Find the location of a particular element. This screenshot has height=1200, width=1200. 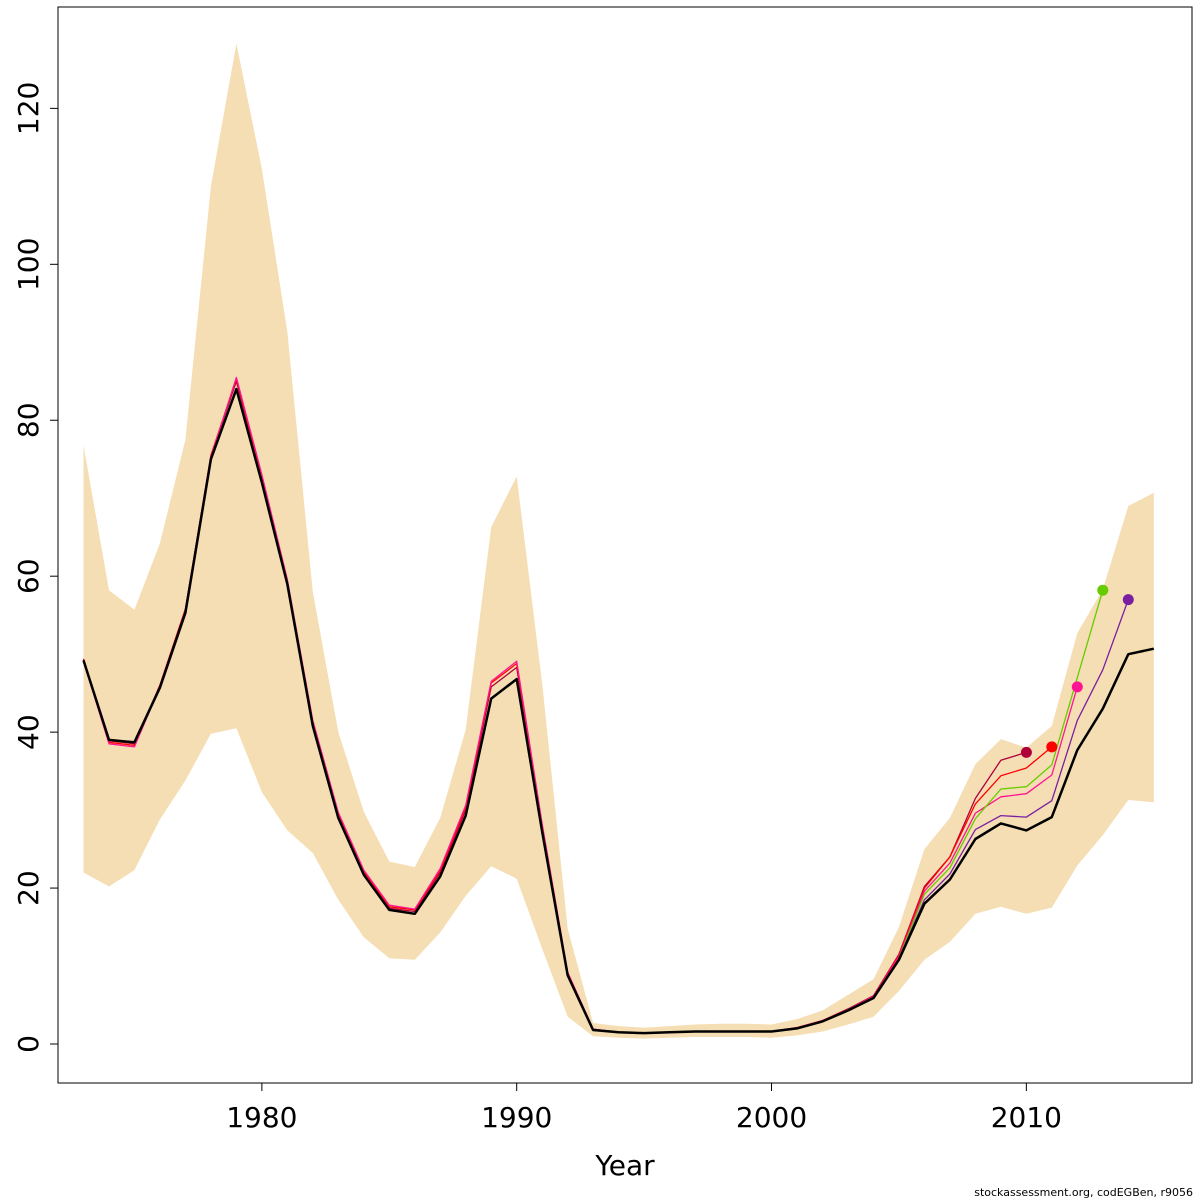

y-tick-label: 60 is located at coordinates (28, 576).